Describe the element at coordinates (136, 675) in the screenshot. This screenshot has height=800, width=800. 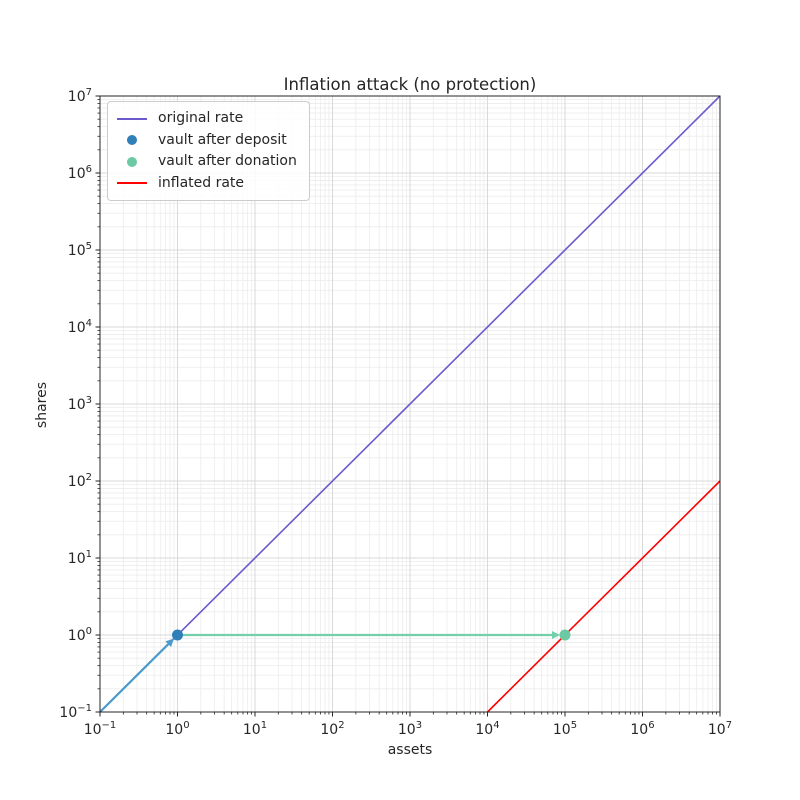
I see `series-deposit-arrow` at that location.